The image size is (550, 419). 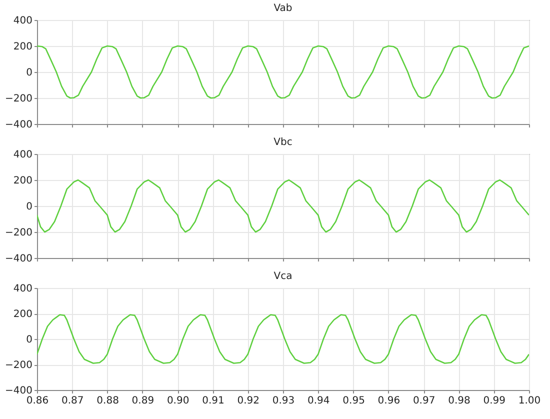 I want to click on x-tick-label: 0.93, so click(x=283, y=401).